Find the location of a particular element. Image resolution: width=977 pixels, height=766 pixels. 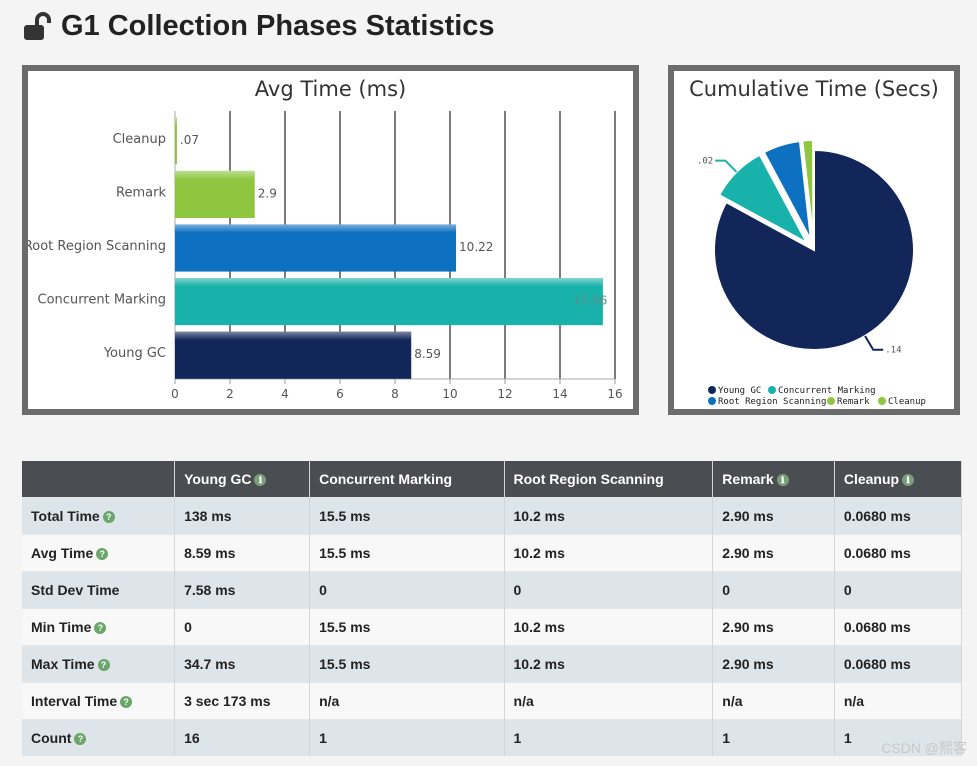

value-label: .07 is located at coordinates (189, 140).